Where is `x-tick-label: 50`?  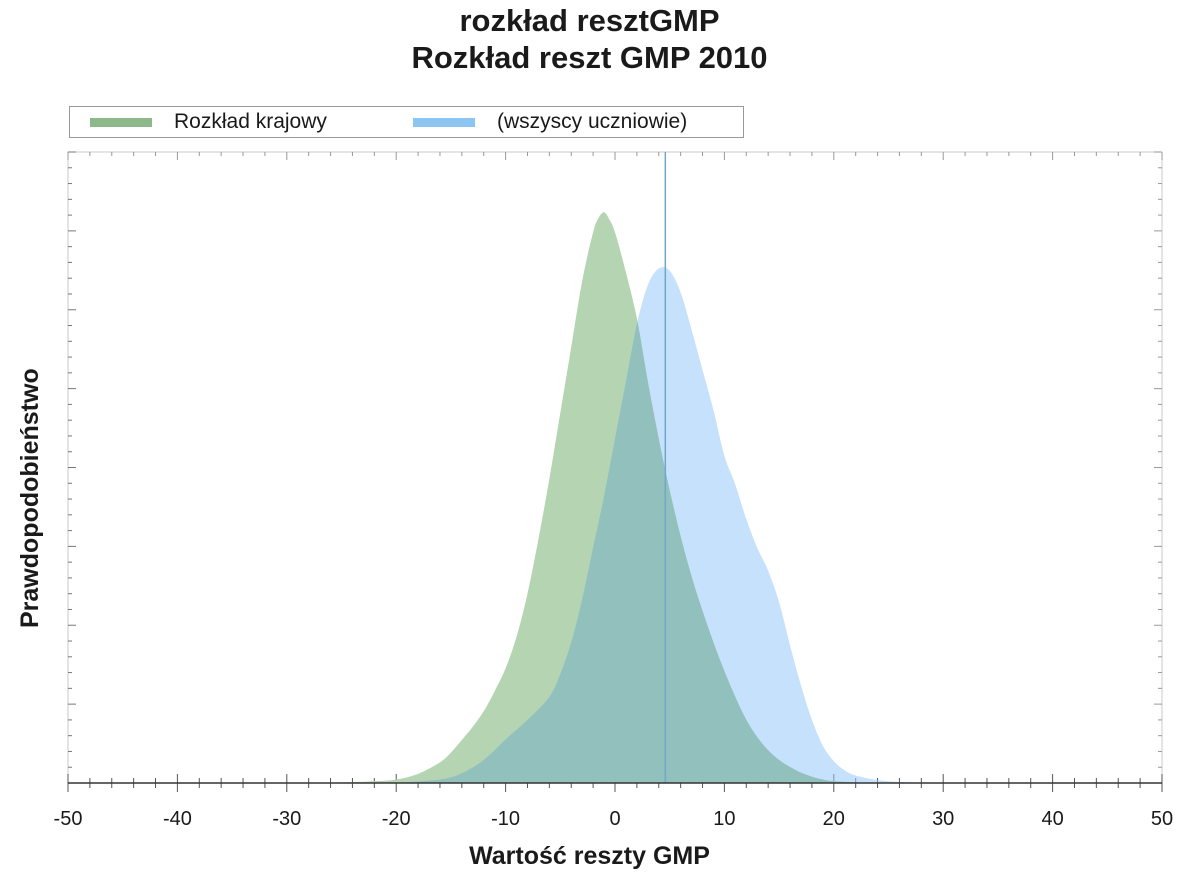
x-tick-label: 50 is located at coordinates (1162, 819).